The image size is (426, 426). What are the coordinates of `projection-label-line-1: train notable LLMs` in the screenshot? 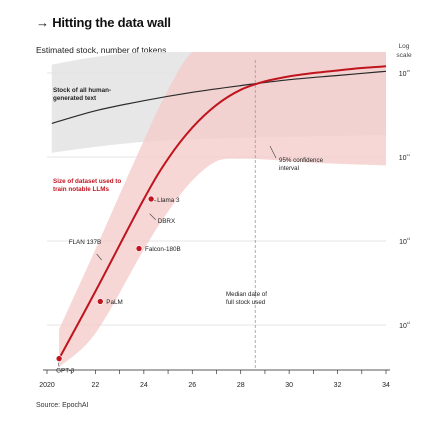 It's located at (81, 189).